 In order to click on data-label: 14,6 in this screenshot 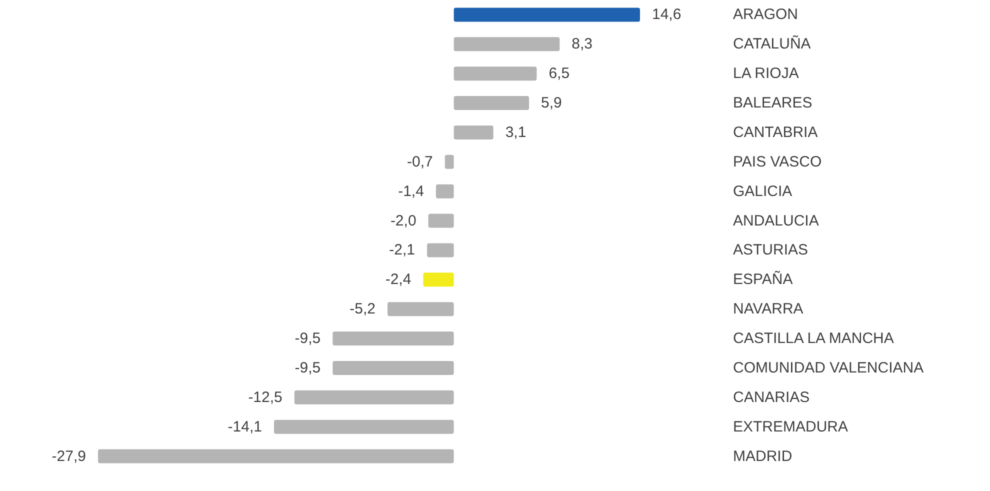, I will do `click(667, 15)`.